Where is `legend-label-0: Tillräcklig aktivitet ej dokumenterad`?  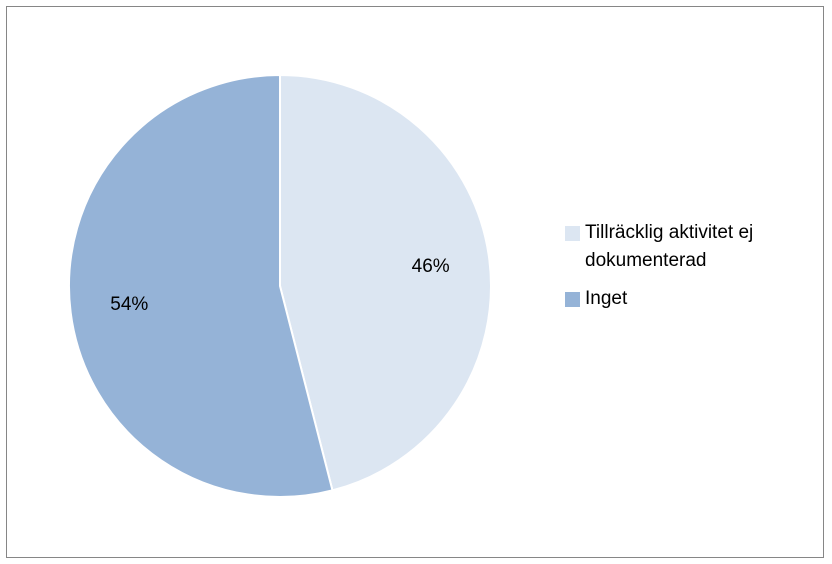
legend-label-0: Tillräcklig aktivitet ej dokumenterad is located at coordinates (669, 246).